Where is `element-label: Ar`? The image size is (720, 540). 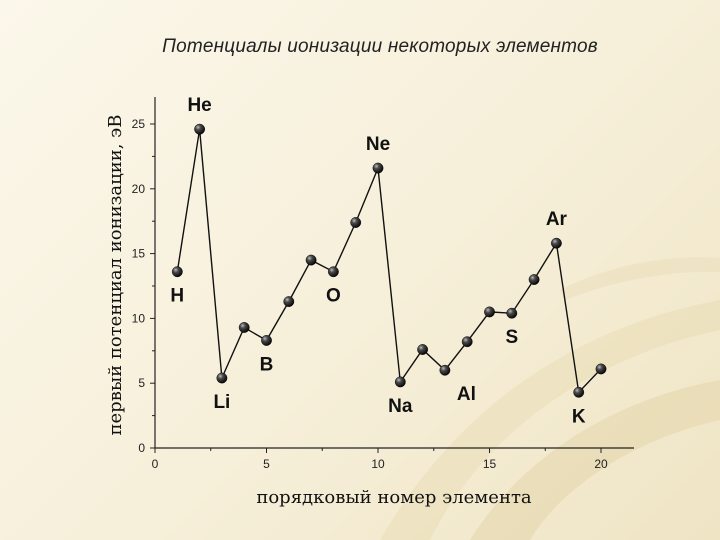
element-label: Ar is located at coordinates (557, 219).